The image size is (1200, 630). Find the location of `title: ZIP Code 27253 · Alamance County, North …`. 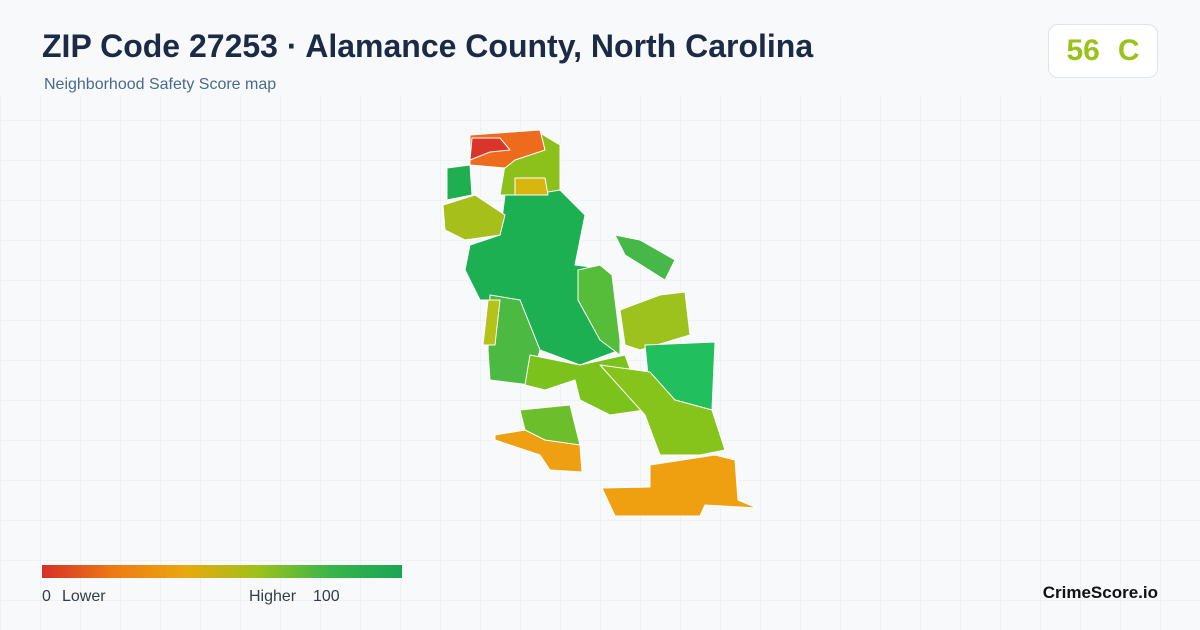

title: ZIP Code 27253 · Alamance County, North … is located at coordinates (428, 46).